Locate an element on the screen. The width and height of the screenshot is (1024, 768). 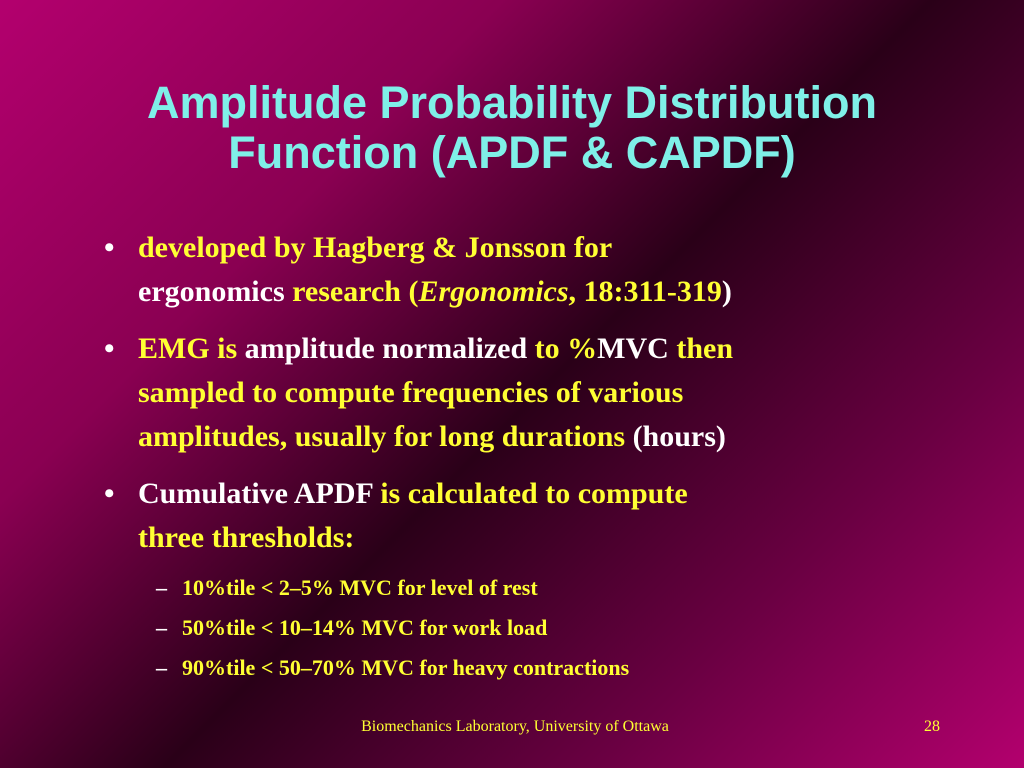
bullet-line: developed by Hagberg & Jonsson for is located at coordinates (558, 248).